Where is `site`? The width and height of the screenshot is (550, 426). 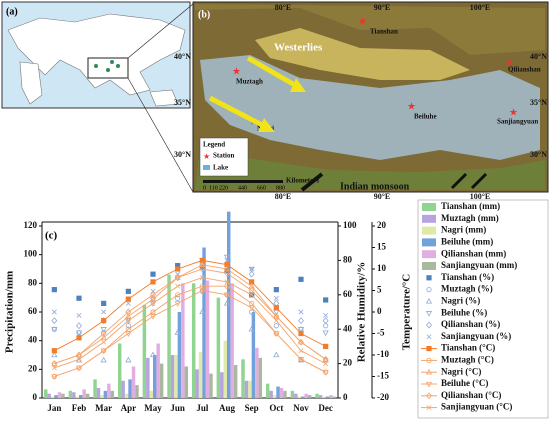 site is located at coordinates (112, 62).